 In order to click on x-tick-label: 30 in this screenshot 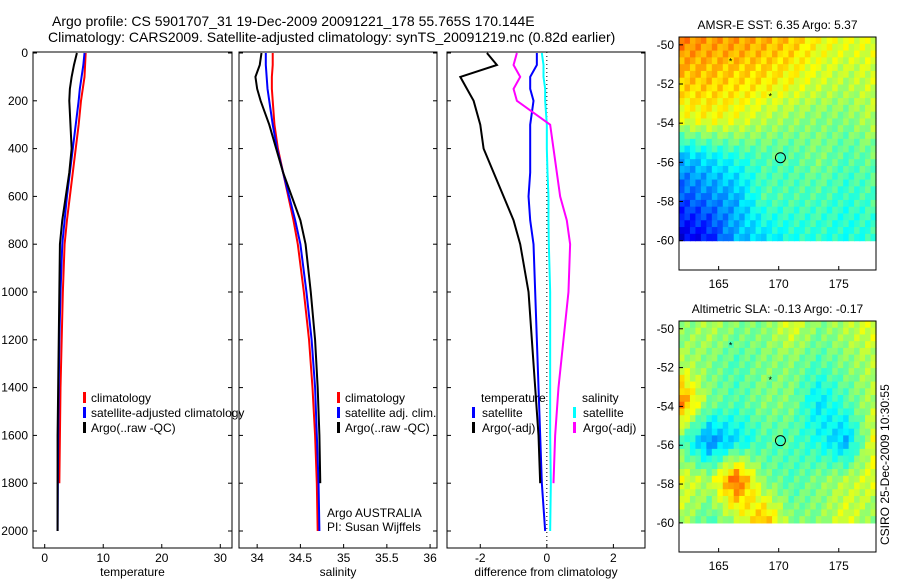, I will do `click(221, 558)`.